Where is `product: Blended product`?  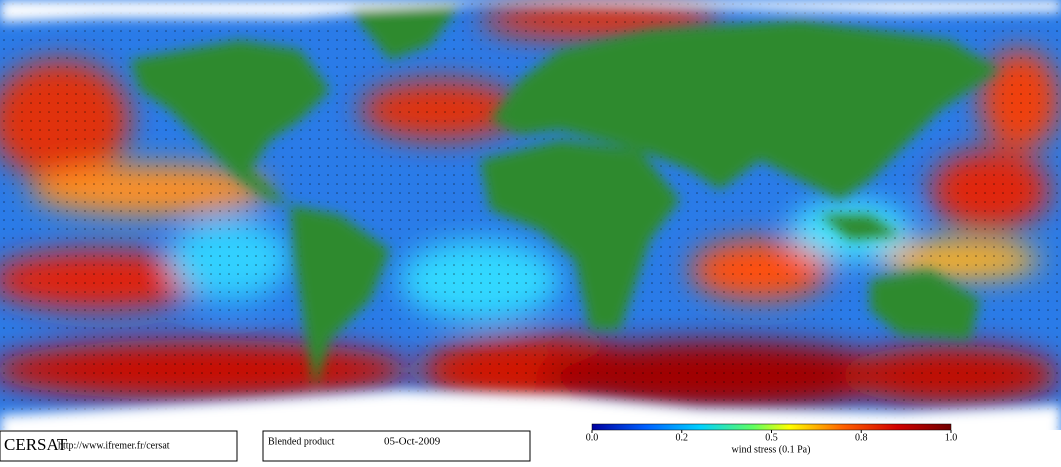 product: Blended product is located at coordinates (301, 441).